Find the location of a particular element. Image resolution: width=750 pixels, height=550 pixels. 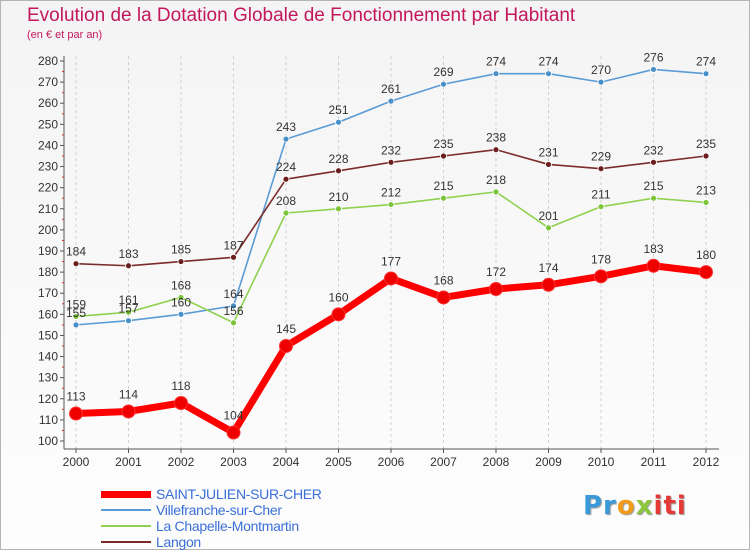

data-label: 164 is located at coordinates (233, 294).